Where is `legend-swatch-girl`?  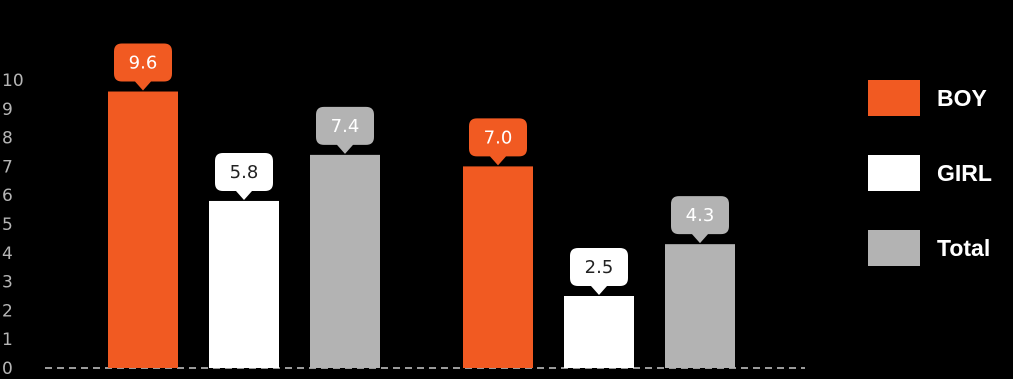 legend-swatch-girl is located at coordinates (894, 173).